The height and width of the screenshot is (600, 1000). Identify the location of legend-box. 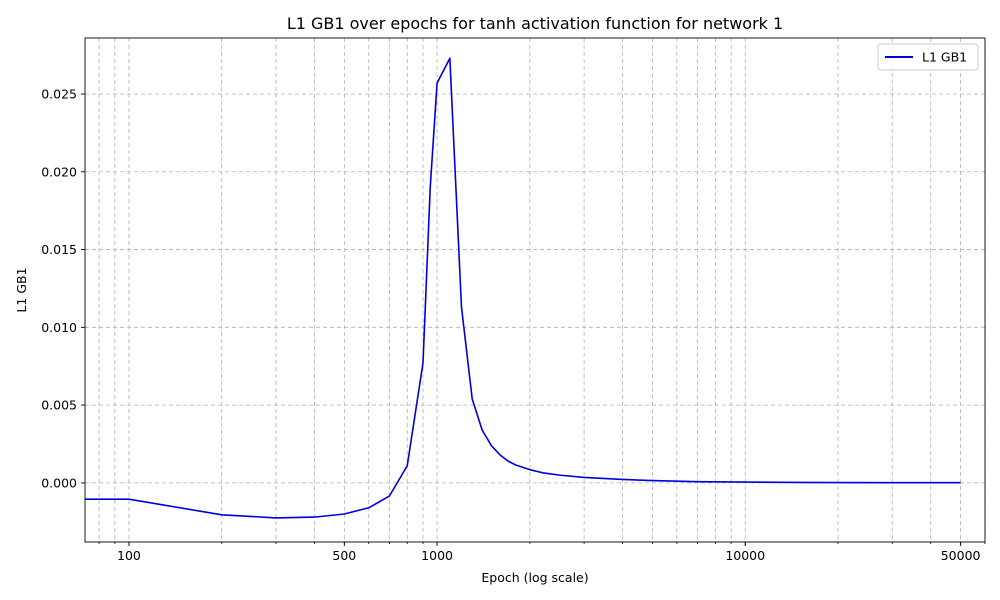
(928, 57).